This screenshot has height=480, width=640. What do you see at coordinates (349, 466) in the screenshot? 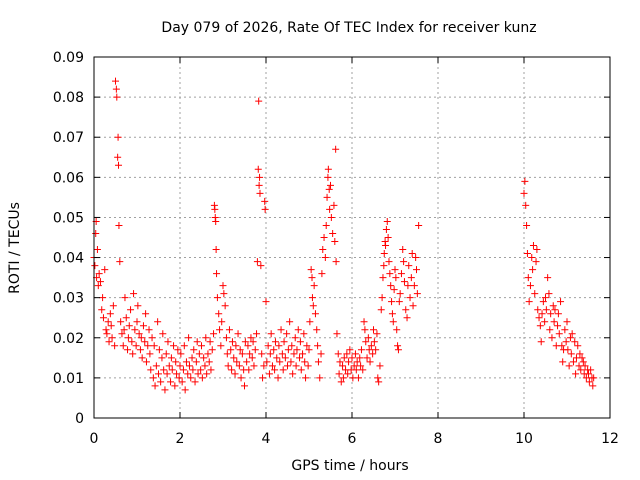
I see `x-axis-label: GPS time / hours` at bounding box center [349, 466].